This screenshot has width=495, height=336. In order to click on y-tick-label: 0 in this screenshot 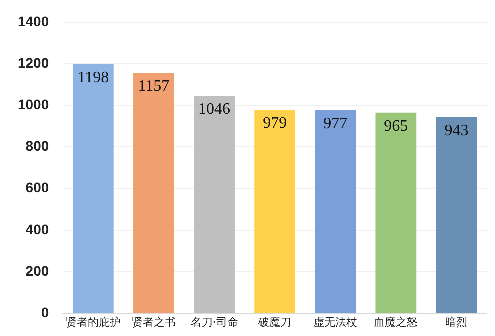, I will do `click(45, 312)`.